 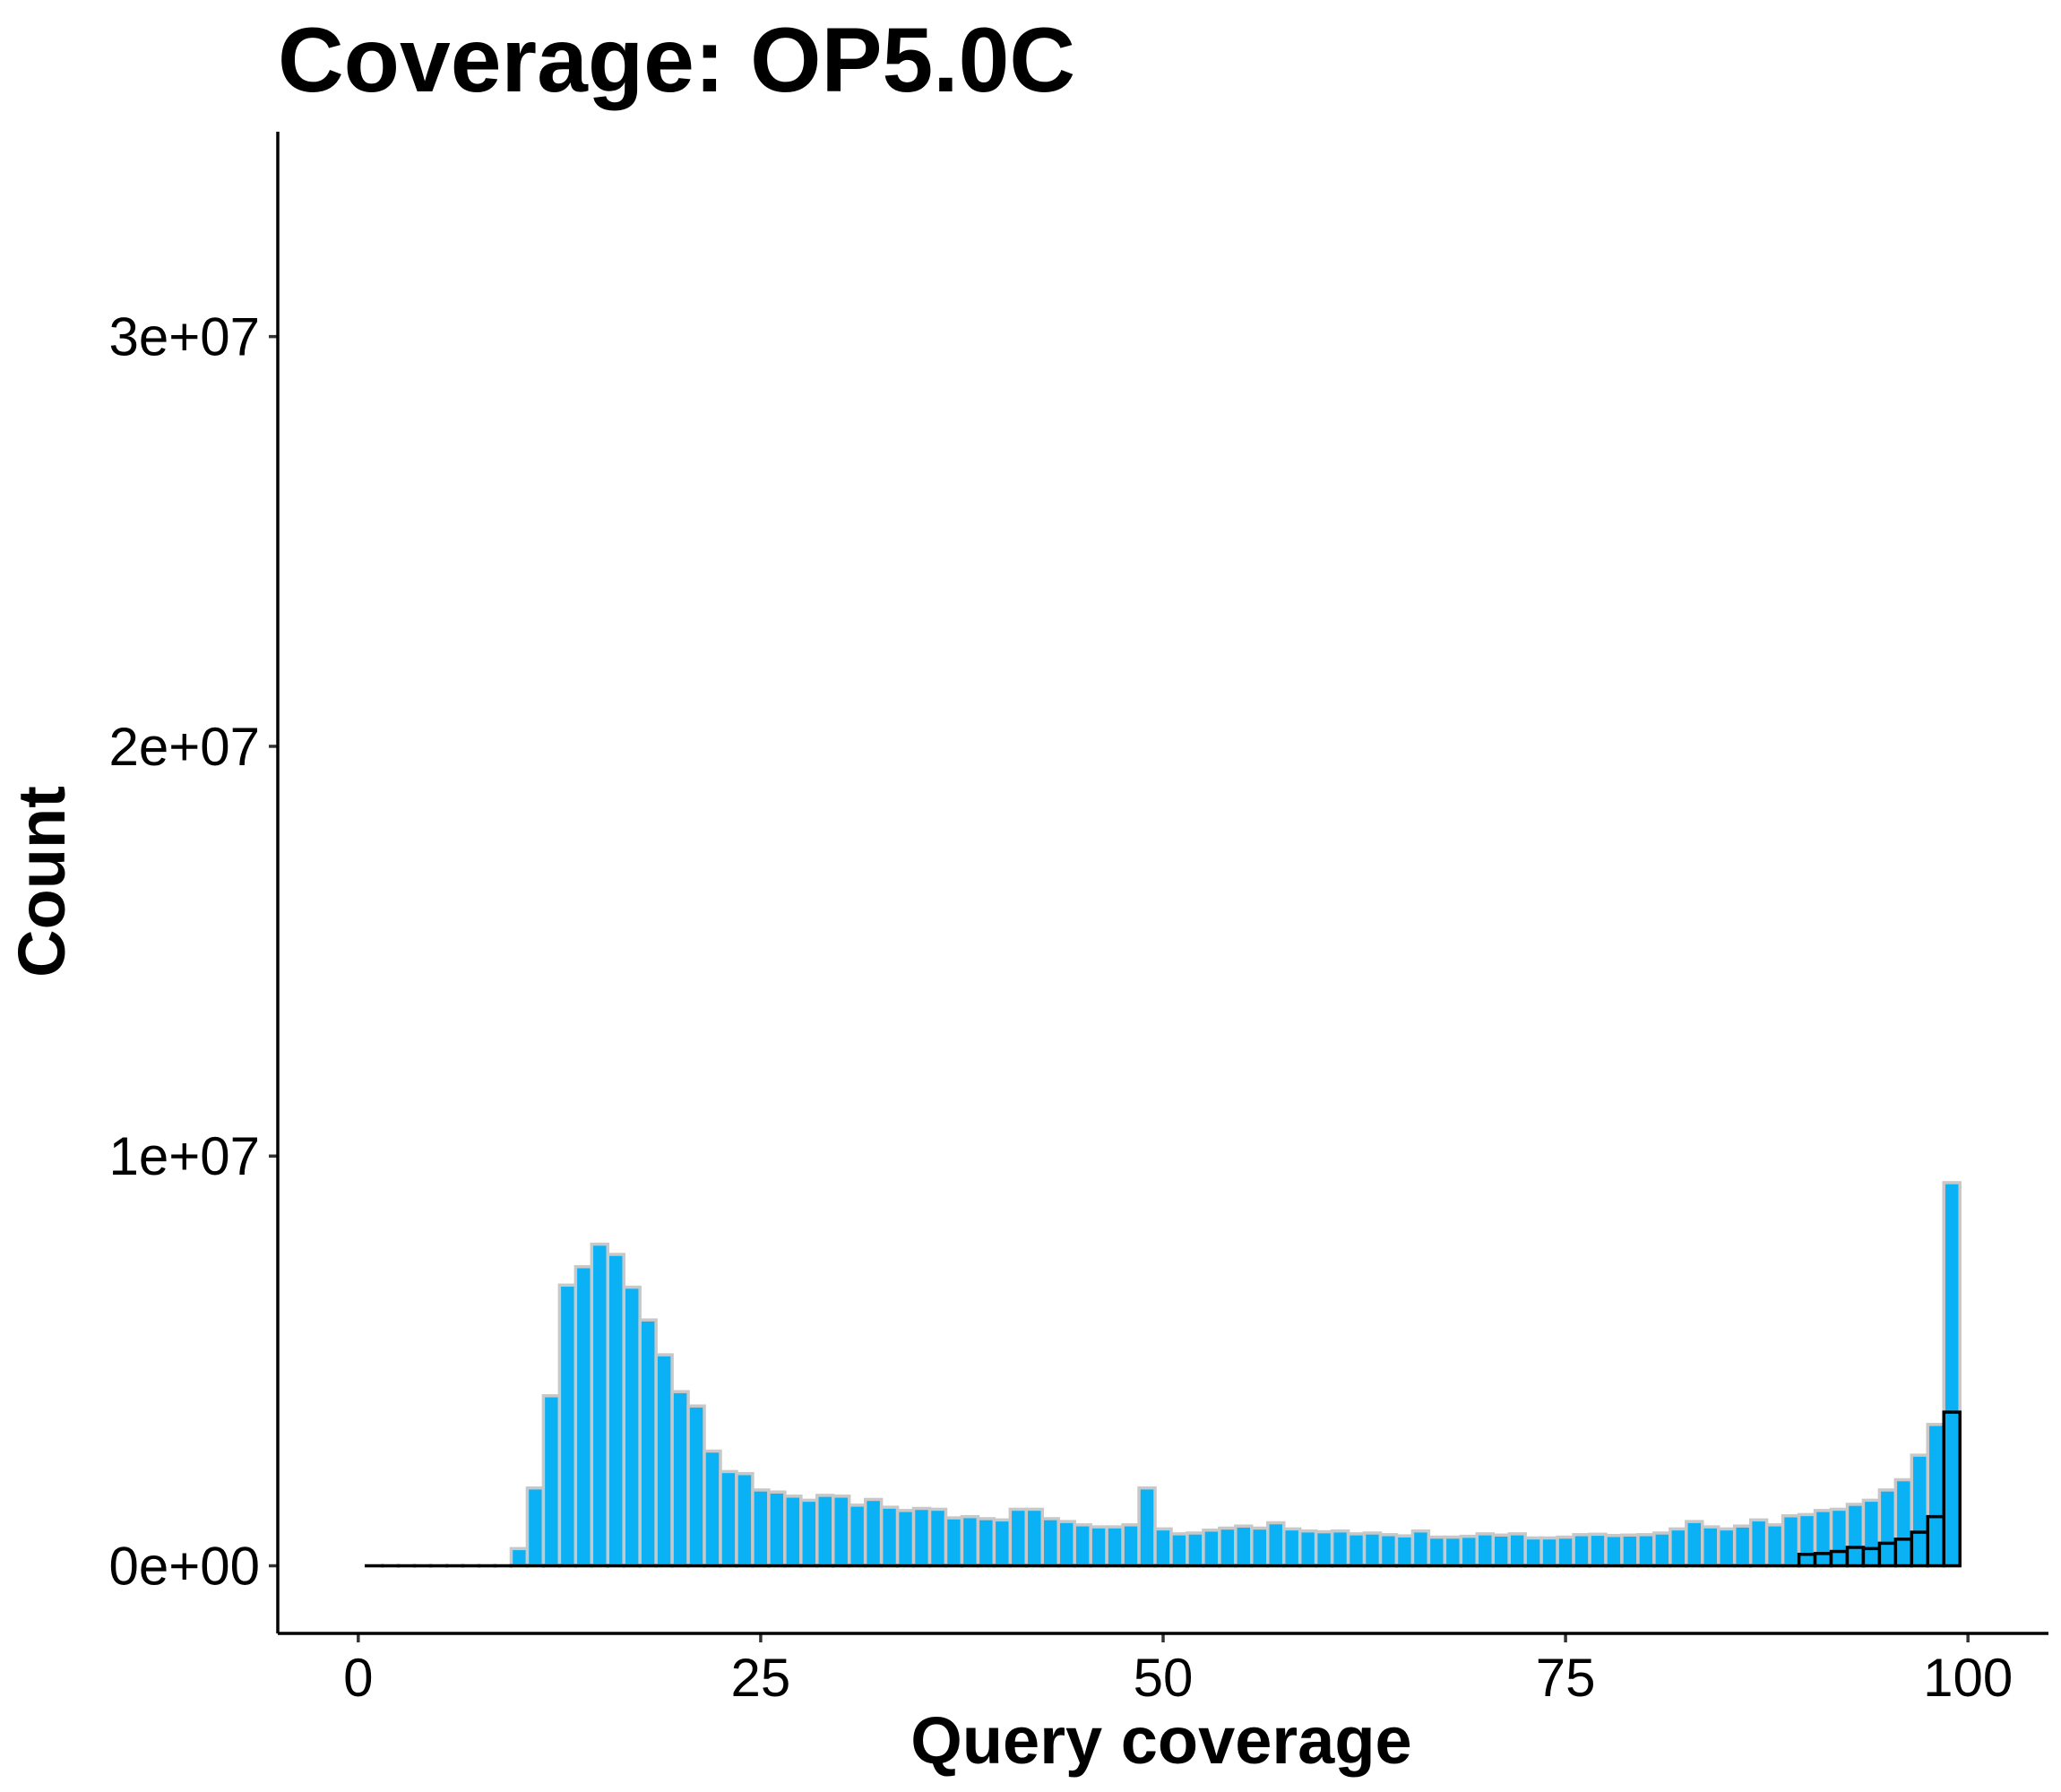 I want to click on y-axis-ticks: 0e+00 1e+07 2e+07 3e+07, so click(x=193, y=952).